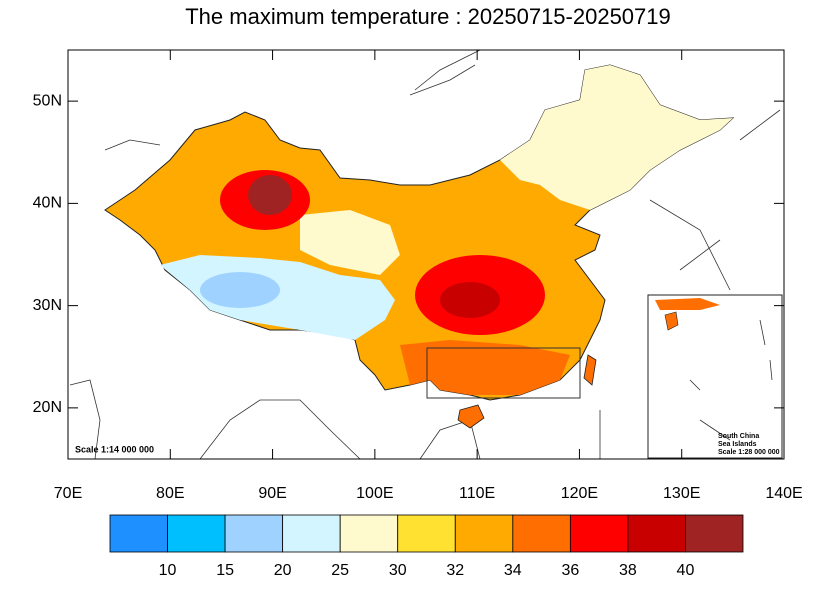 The image size is (814, 591). Describe the element at coordinates (47, 203) in the screenshot. I see `y-tick-label: 40N` at that location.